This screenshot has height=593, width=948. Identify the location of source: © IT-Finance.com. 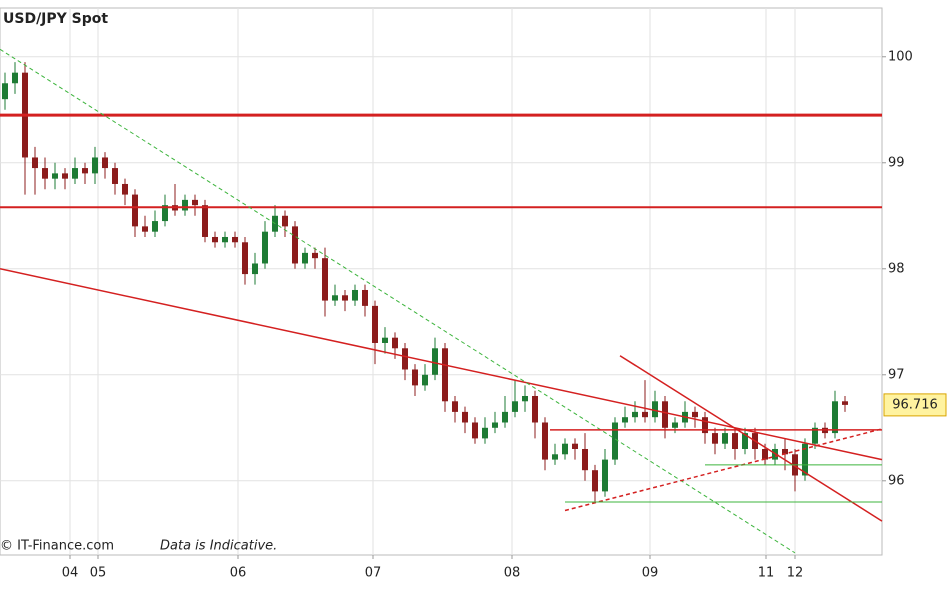
(57, 546).